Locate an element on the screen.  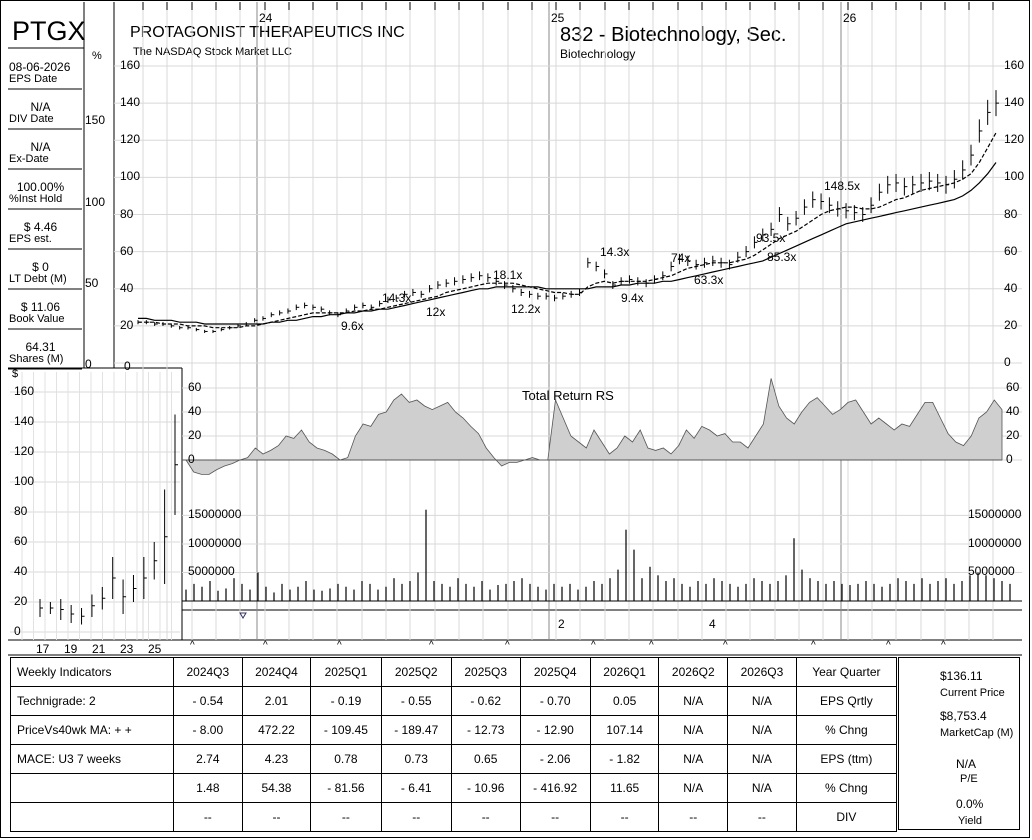
table-cell: - 8.00 is located at coordinates (208, 730).